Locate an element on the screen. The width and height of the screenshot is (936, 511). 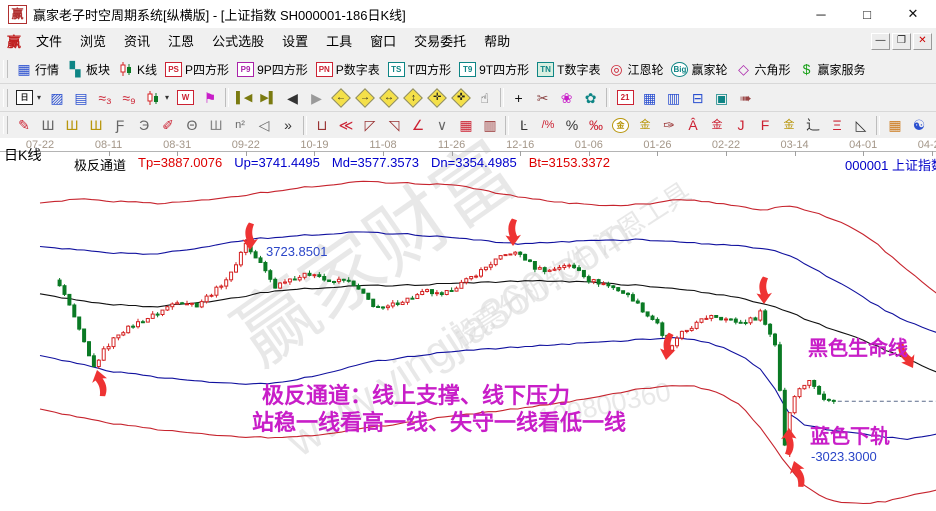
last-bar-button: ▶▌ is located at coordinates (268, 98).